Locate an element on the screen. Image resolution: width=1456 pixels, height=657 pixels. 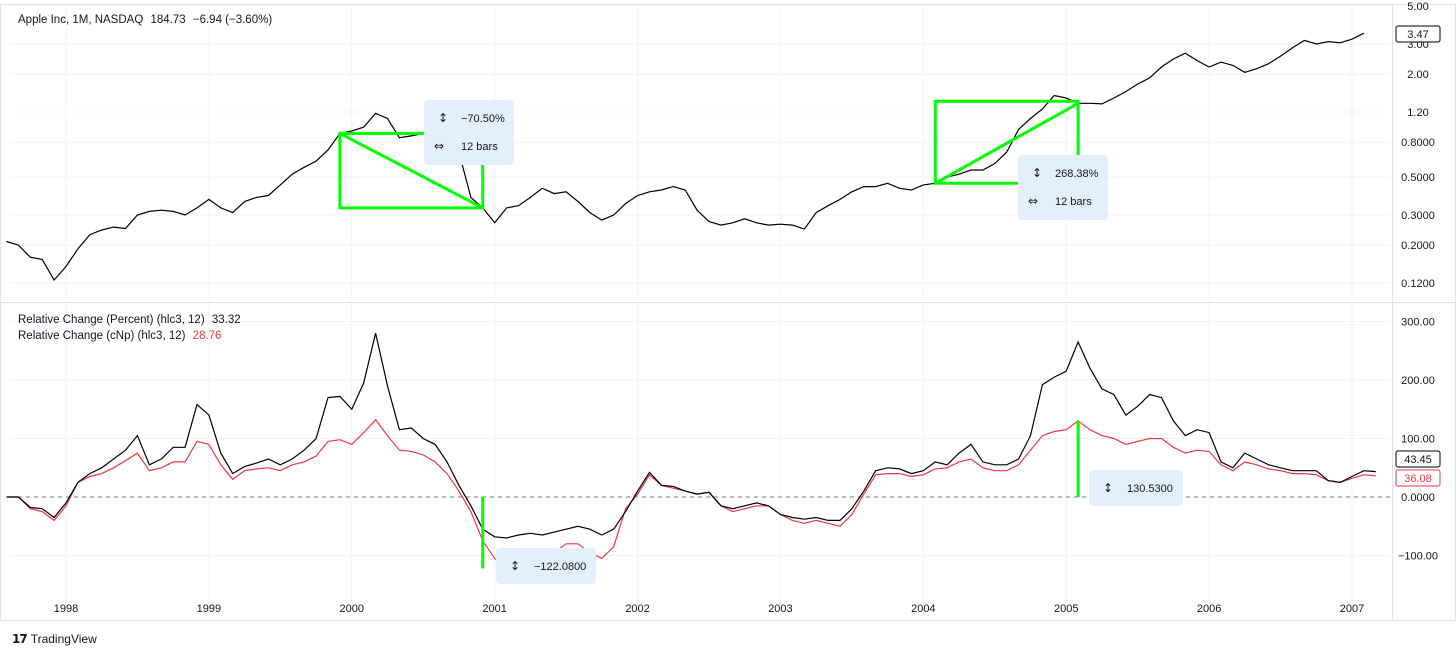
percent-last-value-bg is located at coordinates (1418, 459).